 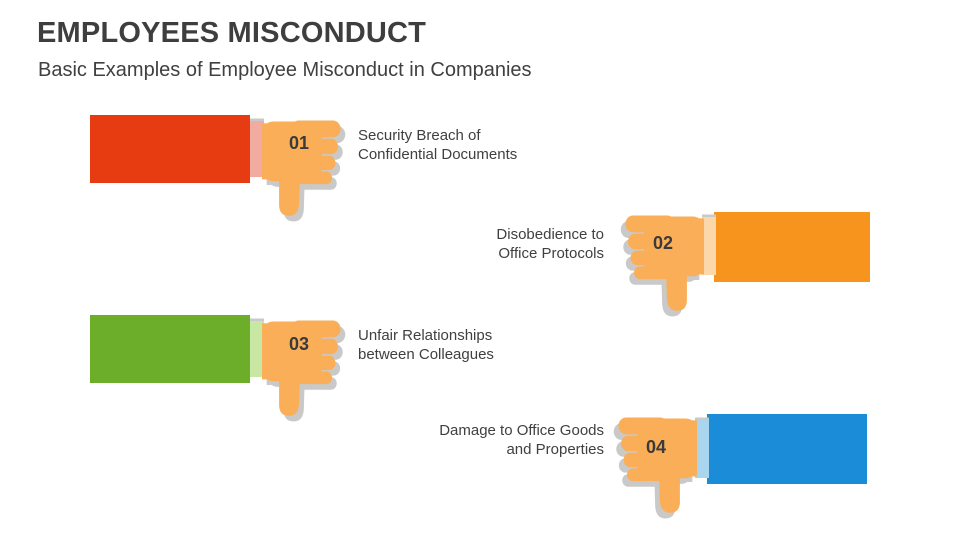 I want to click on item-label-line1: Damage to Office Goods, so click(x=521, y=430).